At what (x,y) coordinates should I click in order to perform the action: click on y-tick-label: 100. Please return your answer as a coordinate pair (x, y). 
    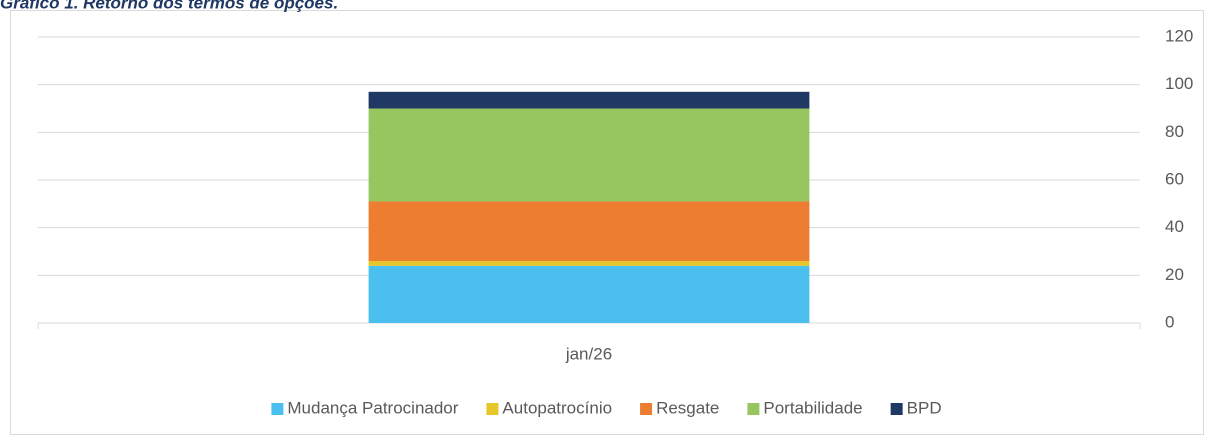
    Looking at the image, I should click on (1179, 83).